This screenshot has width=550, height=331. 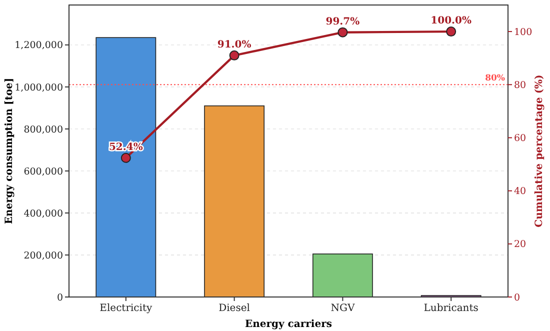 I want to click on y-tick-label: 1,200,000, so click(x=38, y=46).